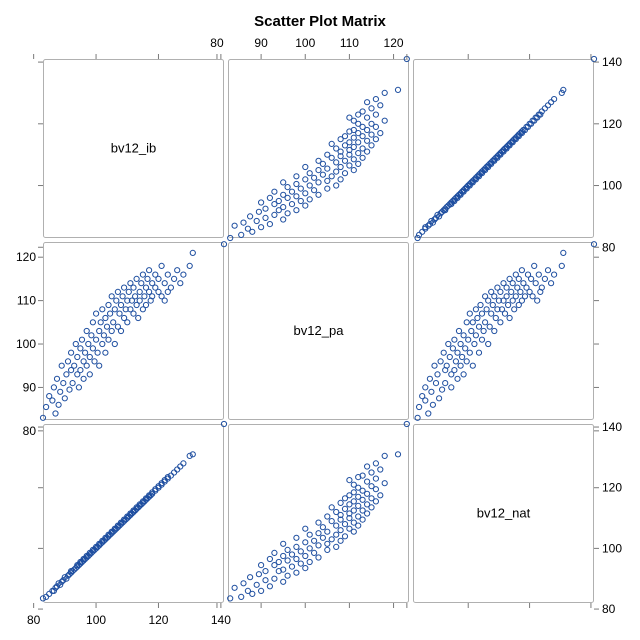  Describe the element at coordinates (26, 344) in the screenshot. I see `left-axis-pa-tick-label: 100` at that location.